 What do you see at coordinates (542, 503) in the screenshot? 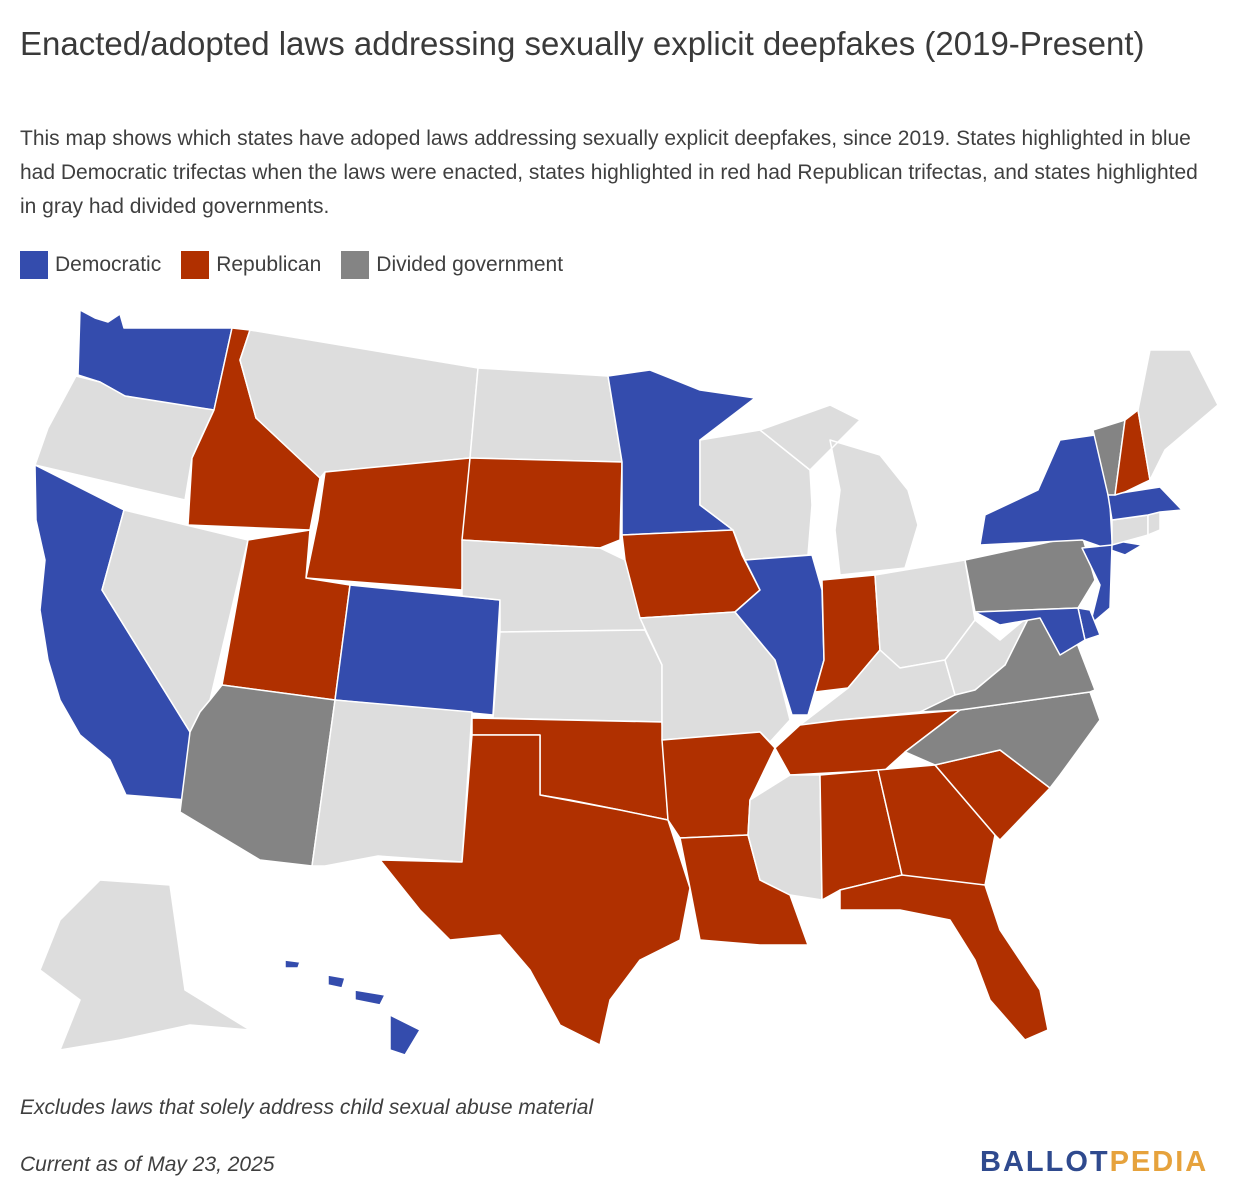
I see `state-south-dakota: South Dakota` at bounding box center [542, 503].